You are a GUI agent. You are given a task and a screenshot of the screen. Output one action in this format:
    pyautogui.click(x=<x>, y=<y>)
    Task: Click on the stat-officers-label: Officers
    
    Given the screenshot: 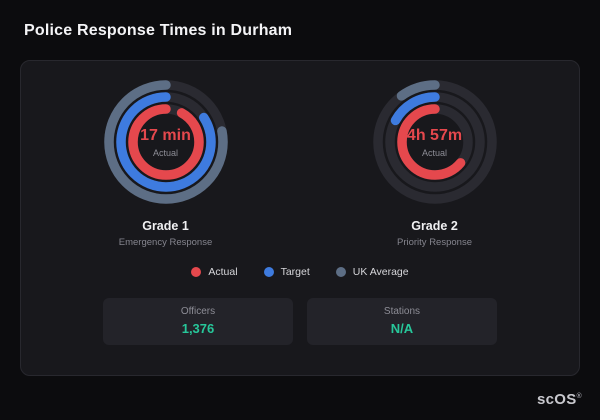 What is the action you would take?
    pyautogui.click(x=198, y=311)
    